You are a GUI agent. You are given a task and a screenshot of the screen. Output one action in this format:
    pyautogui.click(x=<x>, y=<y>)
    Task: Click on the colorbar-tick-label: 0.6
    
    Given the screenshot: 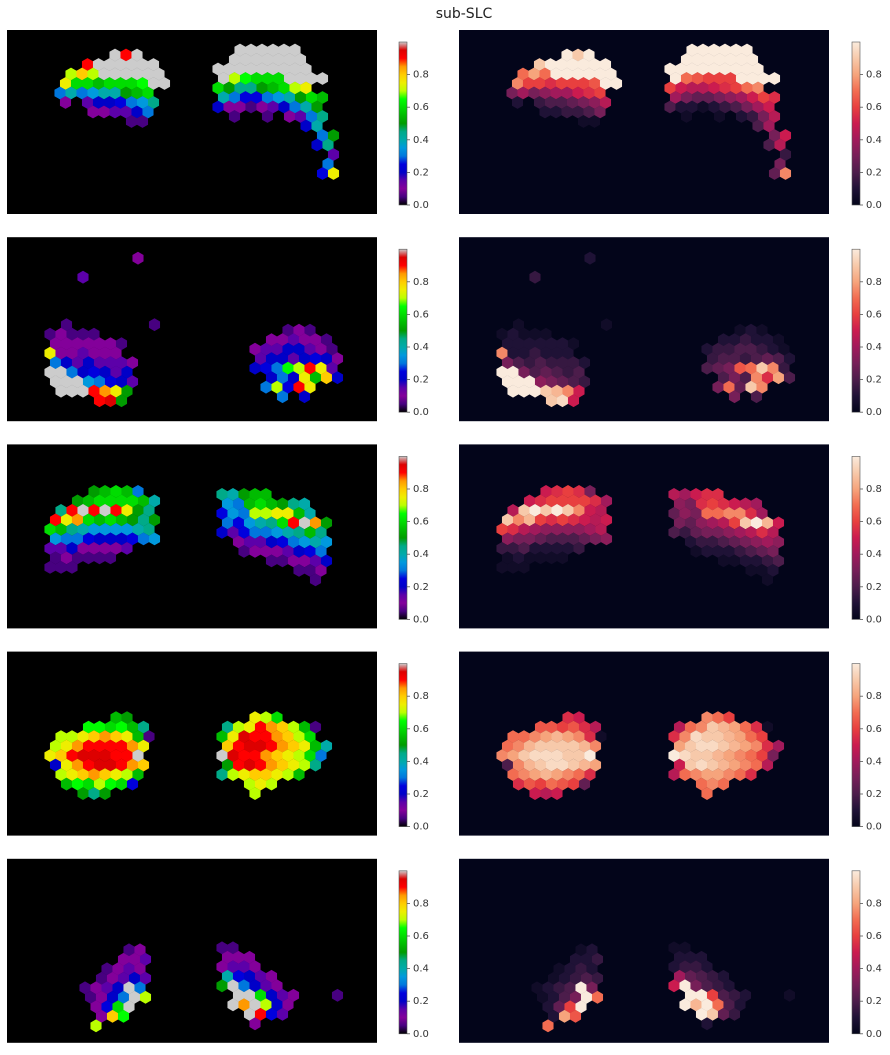 What is the action you would take?
    pyautogui.click(x=421, y=522)
    